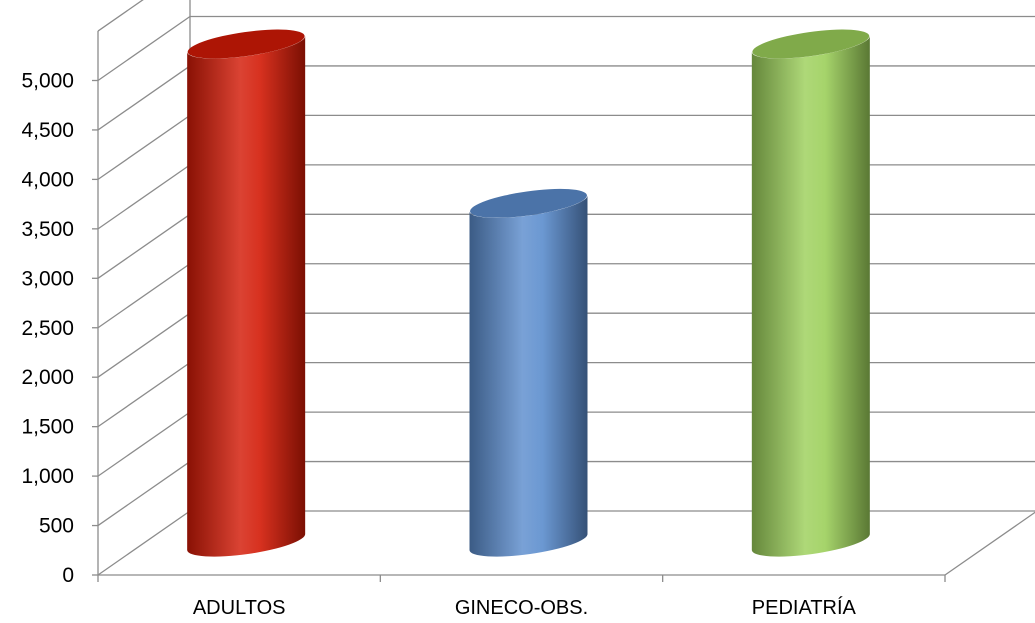 This screenshot has width=1035, height=623. What do you see at coordinates (56, 526) in the screenshot?
I see `y-tick-label: 500` at bounding box center [56, 526].